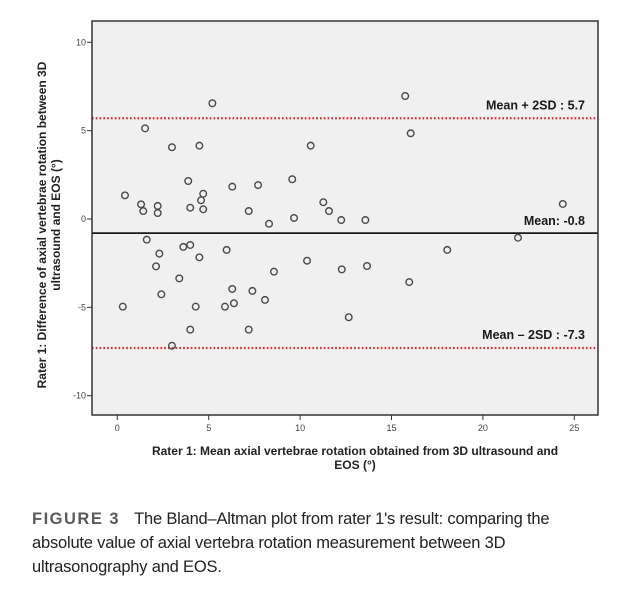  I want to click on x-axis-title-line-2: EOS (°), so click(354, 465).